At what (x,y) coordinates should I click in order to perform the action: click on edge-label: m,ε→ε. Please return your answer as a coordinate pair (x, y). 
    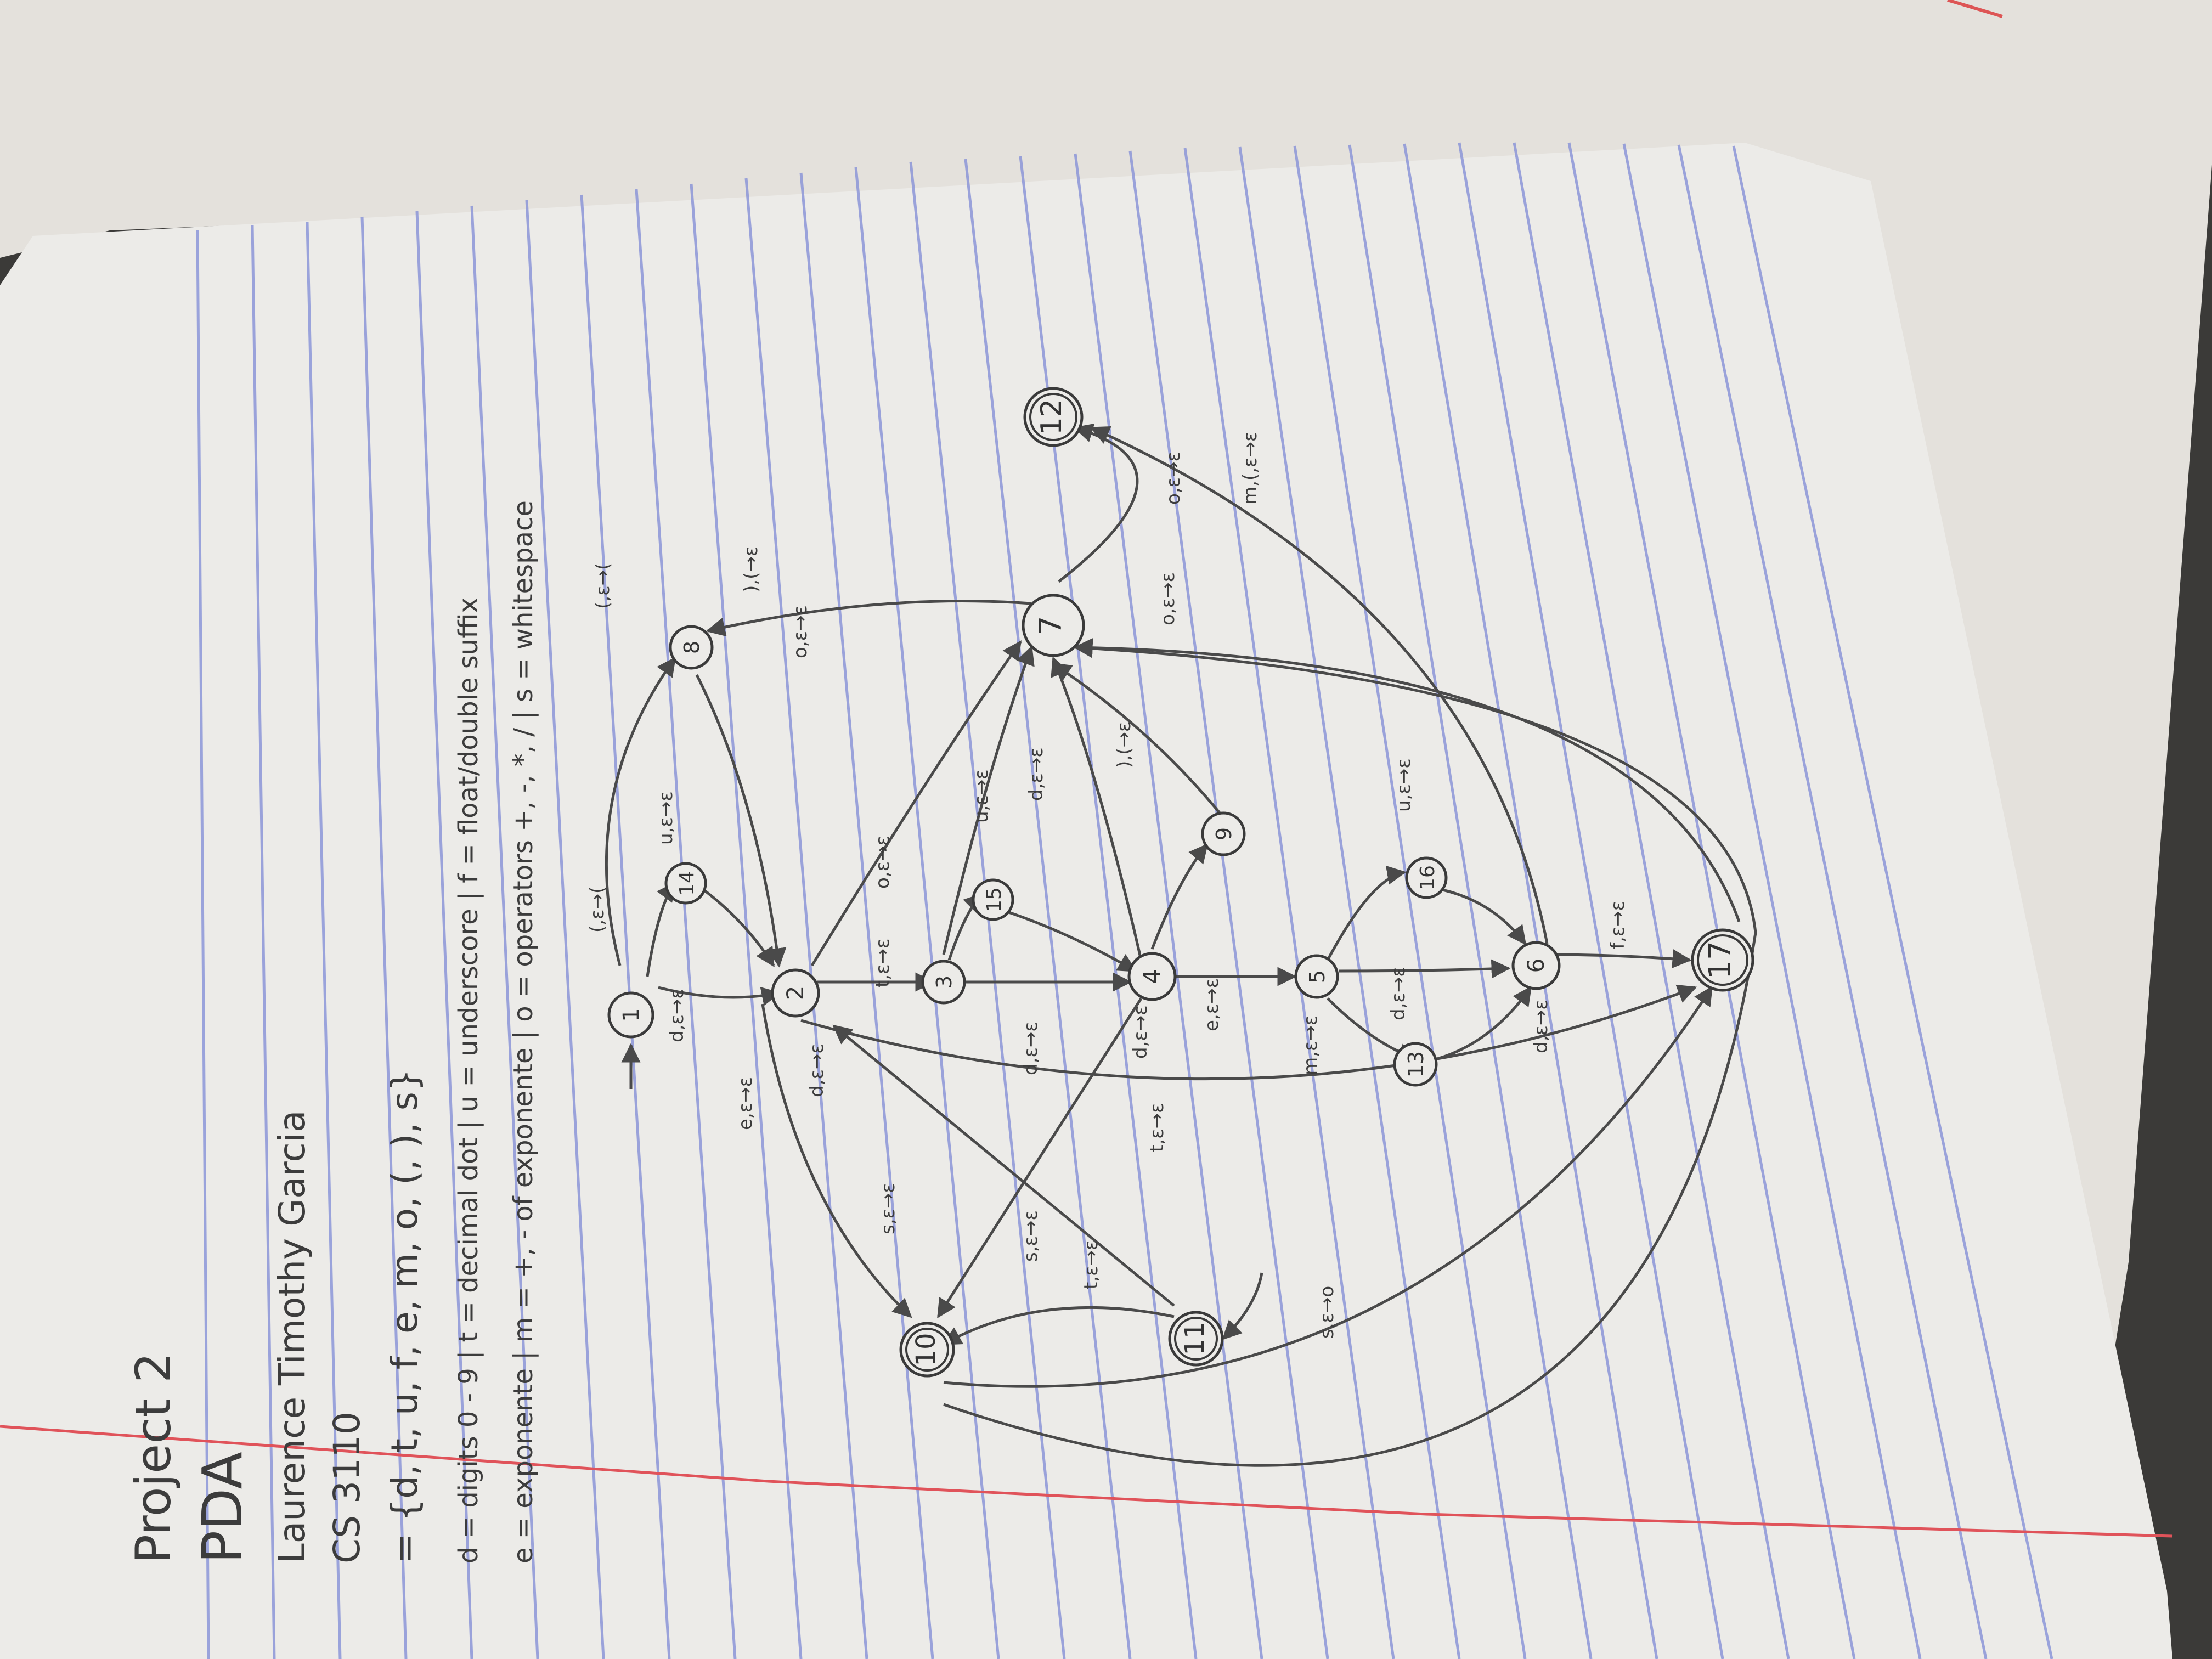
    Looking at the image, I should click on (1311, 1045).